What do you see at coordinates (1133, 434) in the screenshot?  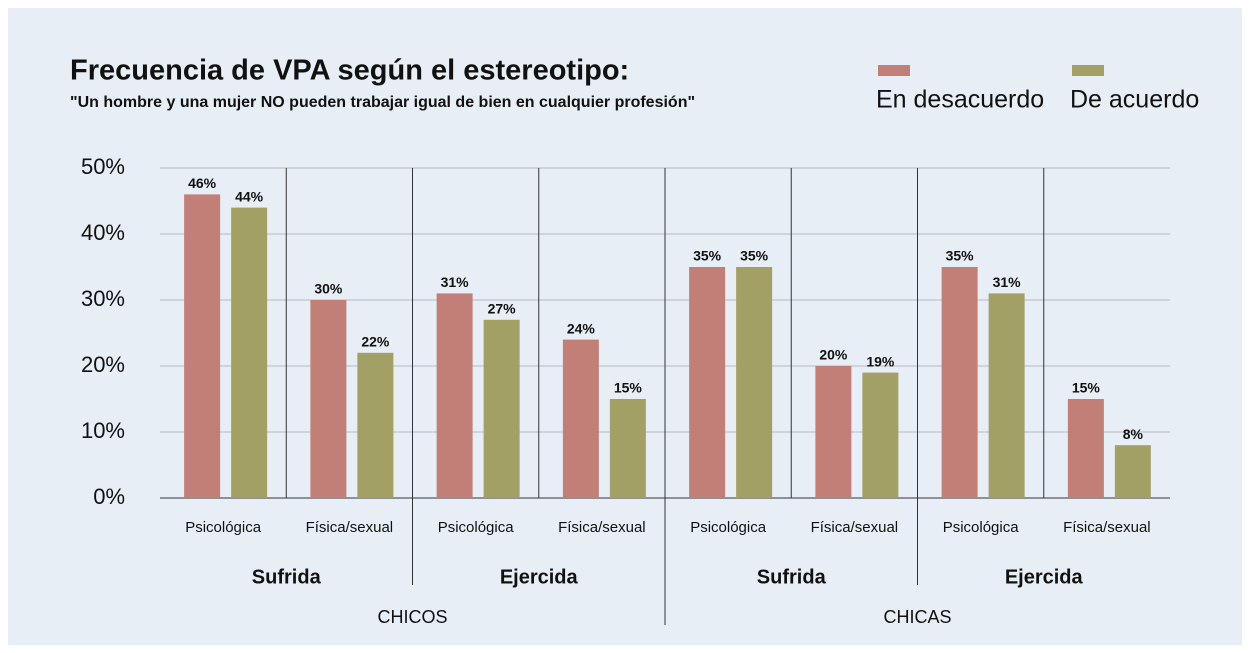 I see `data-label: 8%` at bounding box center [1133, 434].